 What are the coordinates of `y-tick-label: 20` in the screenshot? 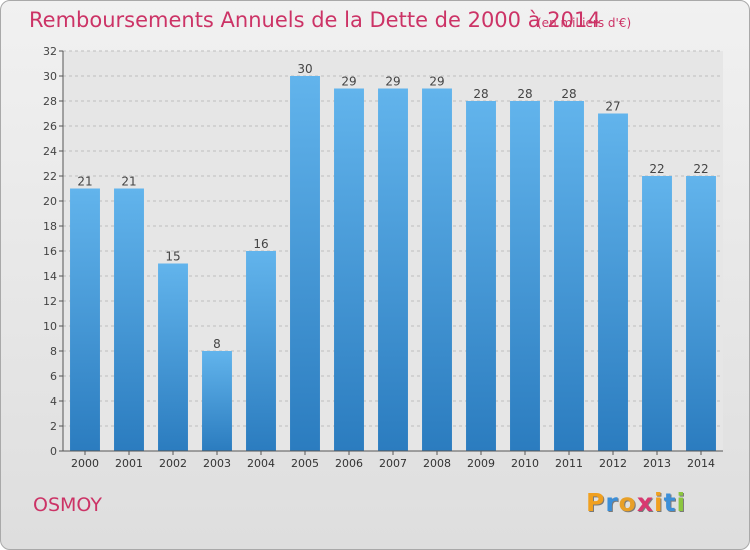 It's located at (50, 201).